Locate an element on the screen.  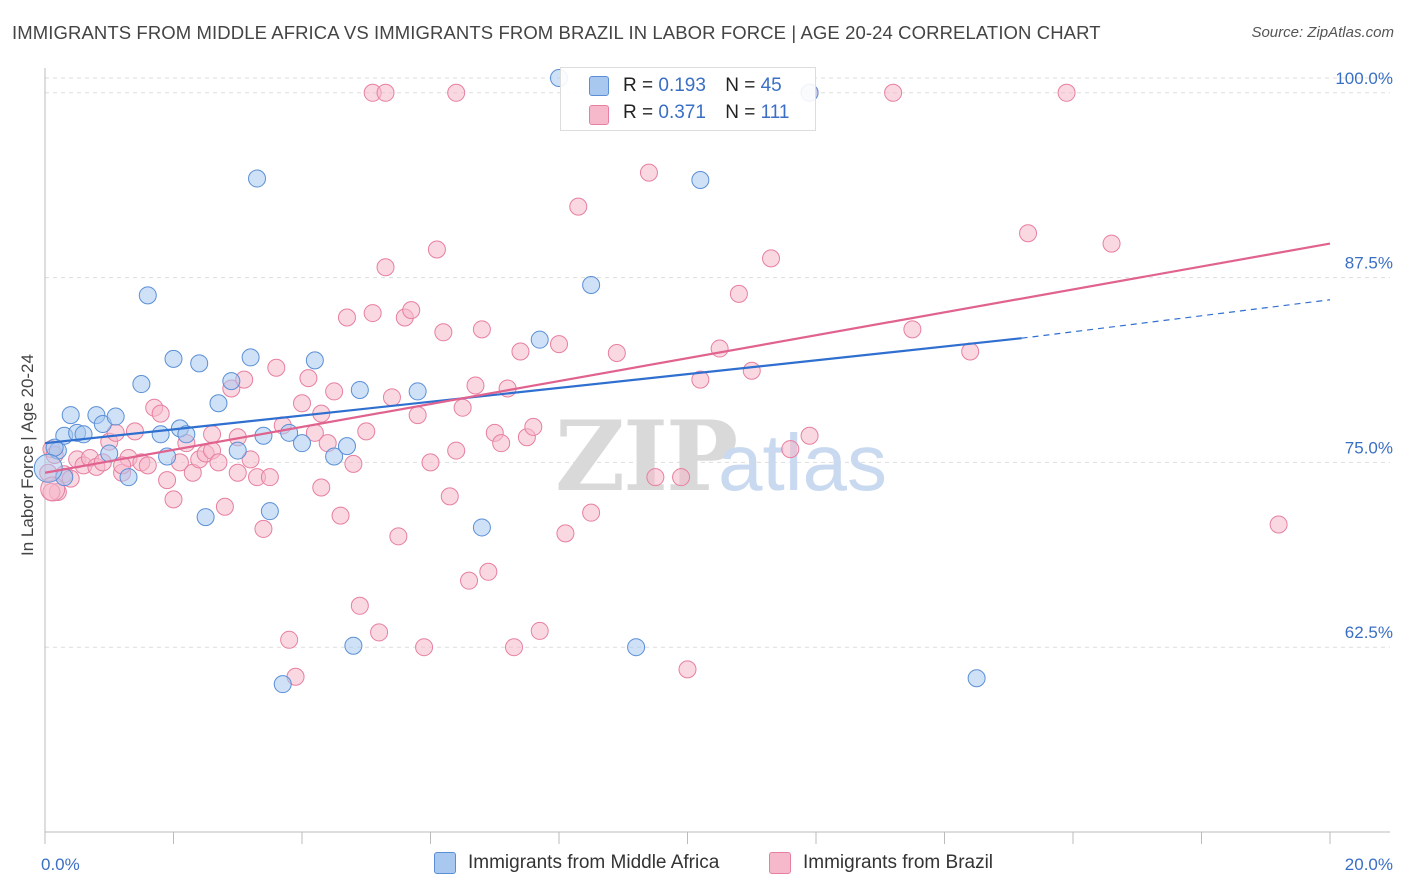
legend-swatch-brazil is located at coordinates (599, 115).